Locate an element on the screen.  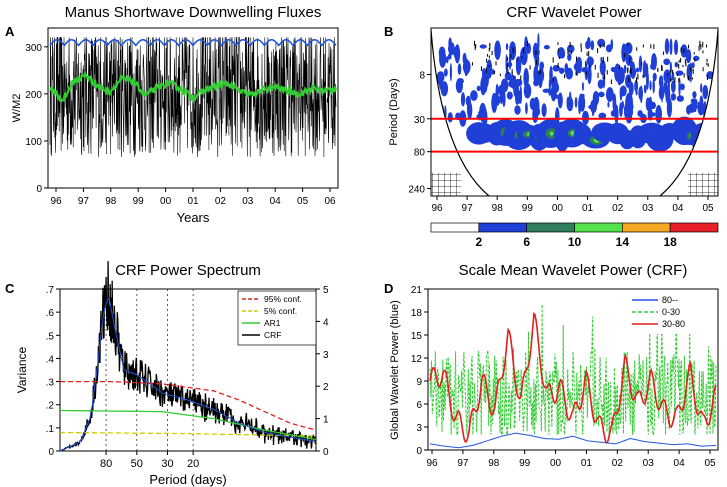
panel-c-ytick-right-label: 1 is located at coordinates (326, 420).